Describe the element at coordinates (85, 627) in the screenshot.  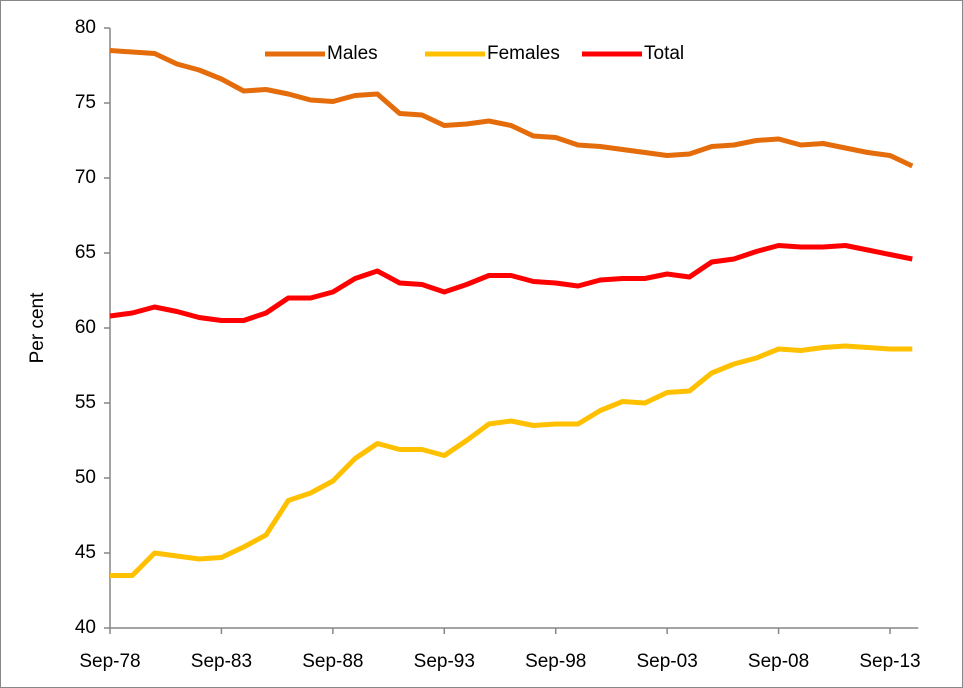
I see `y-tick-label: 40` at that location.